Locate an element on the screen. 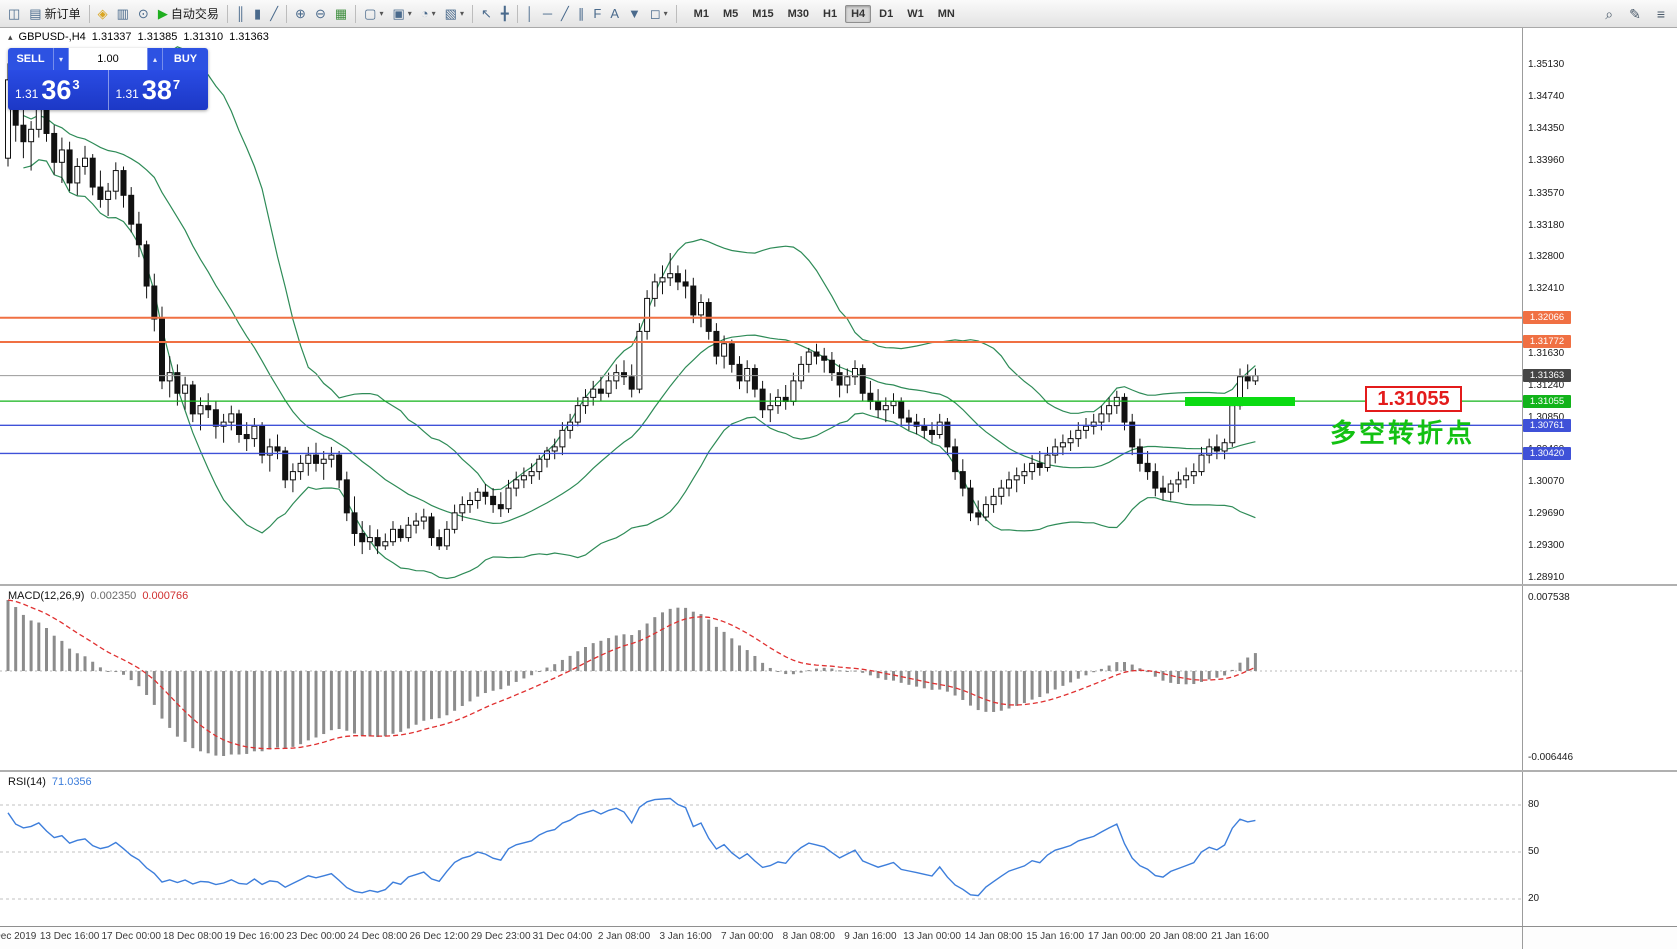 This screenshot has height=949, width=1677. timeframe-w1: W1 is located at coordinates (915, 13).